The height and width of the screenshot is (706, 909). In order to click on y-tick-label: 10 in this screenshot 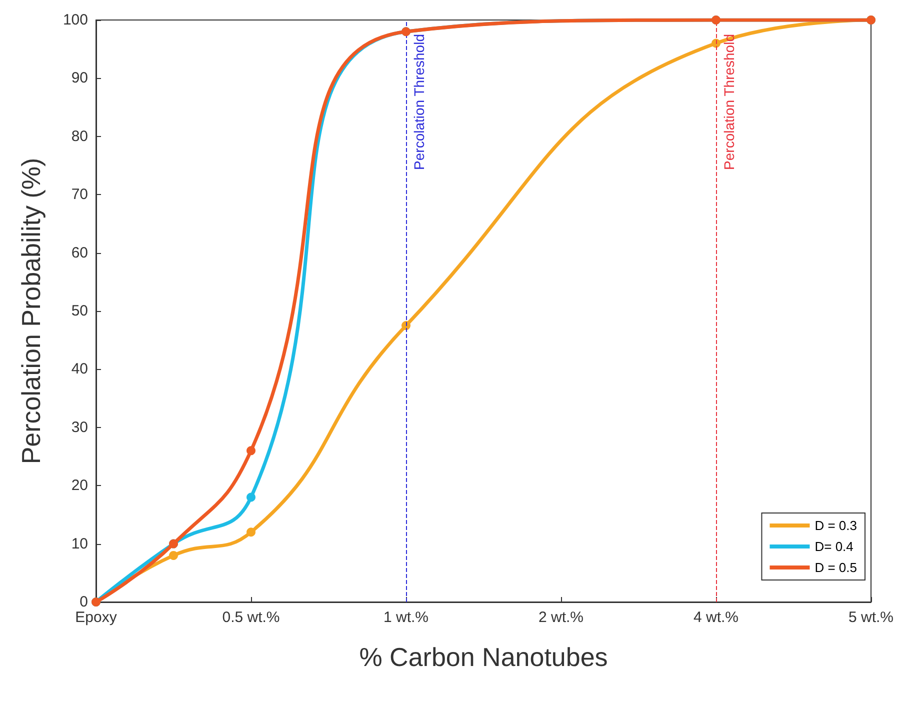, I will do `click(79, 543)`.